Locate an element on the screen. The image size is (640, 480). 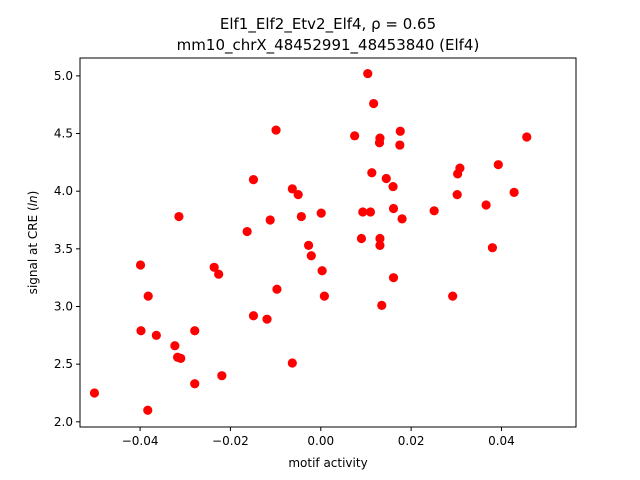
x-tick-label: 0.04 is located at coordinates (501, 441).